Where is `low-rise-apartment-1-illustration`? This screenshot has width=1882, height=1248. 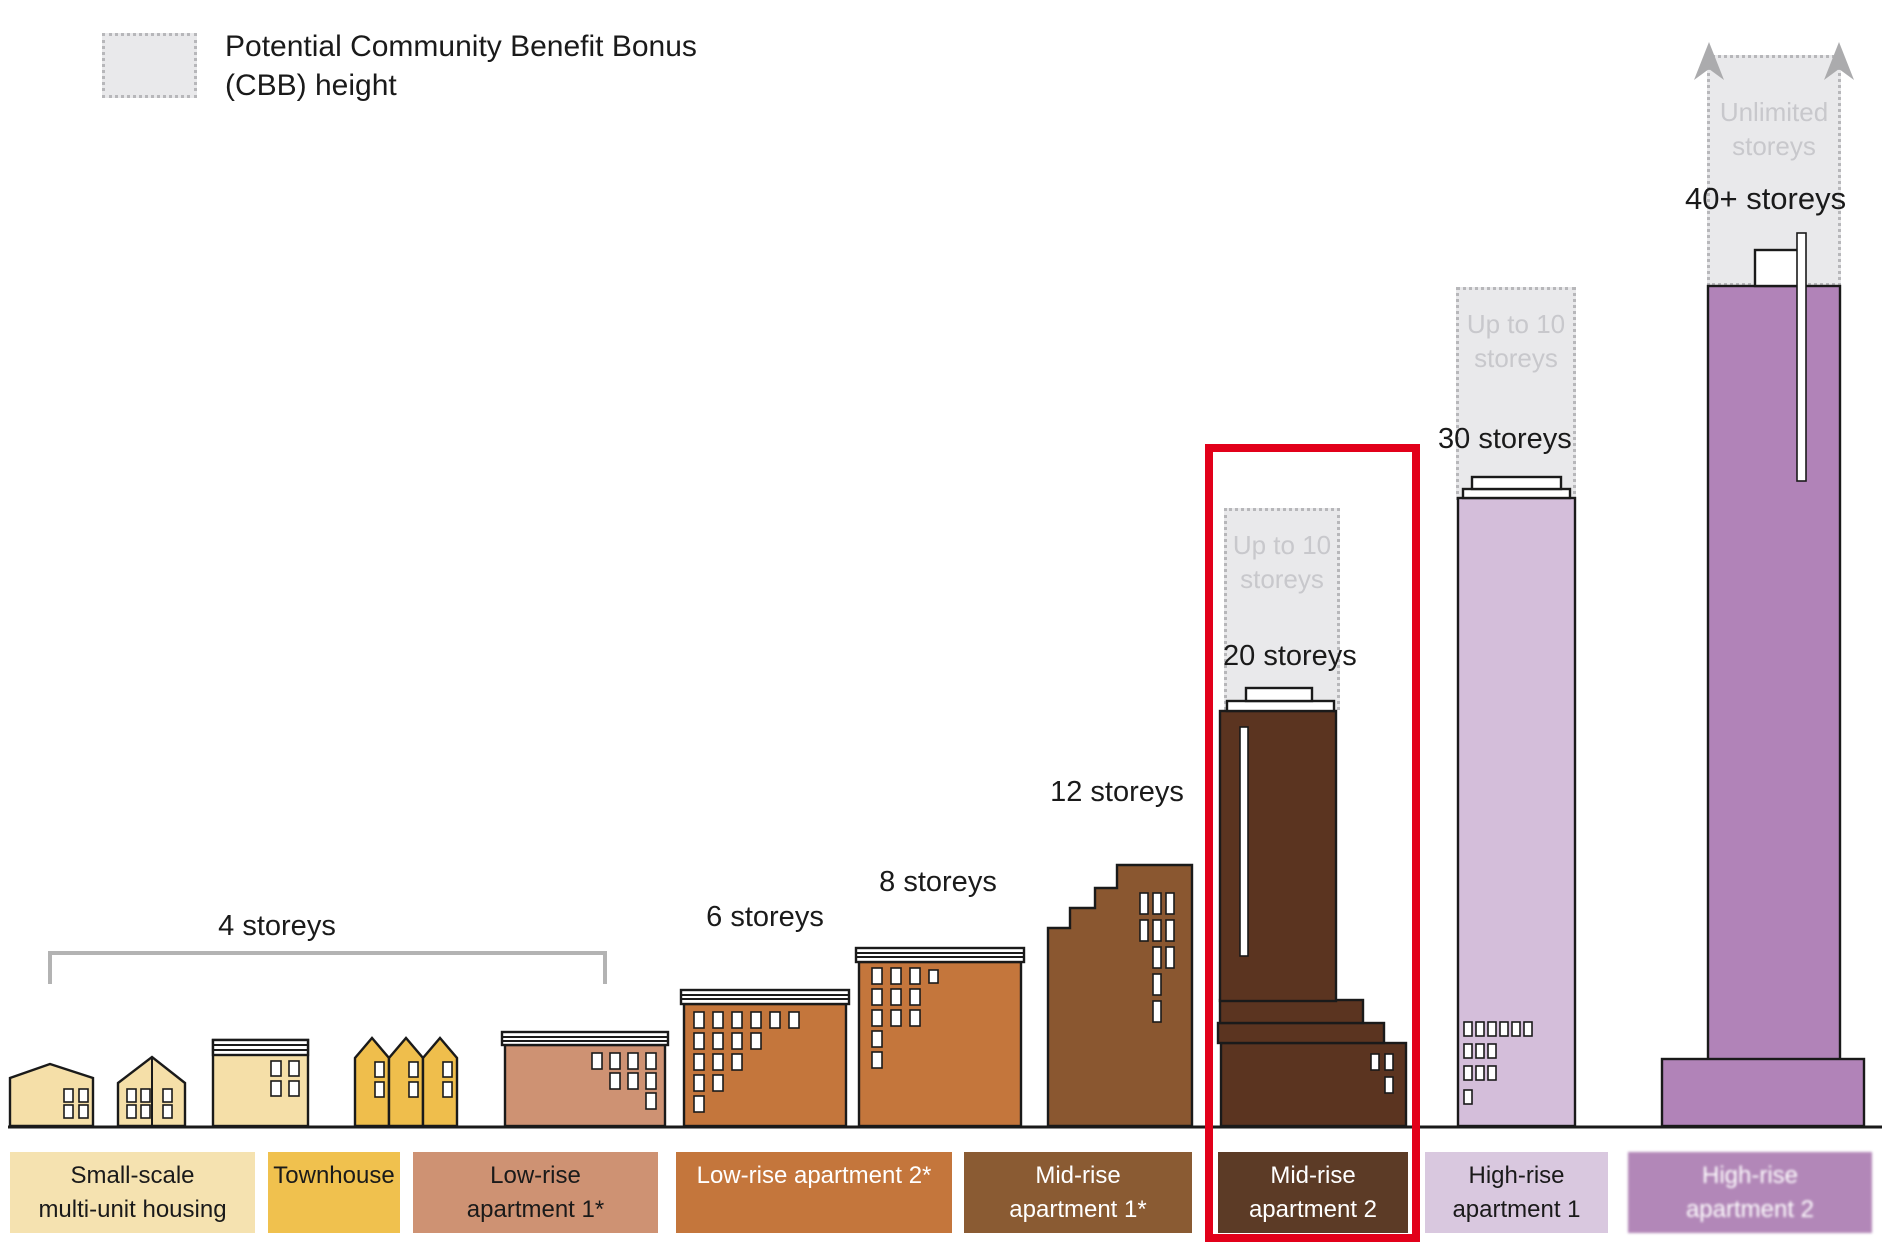
low-rise-apartment-1-illustration is located at coordinates (585, 1079).